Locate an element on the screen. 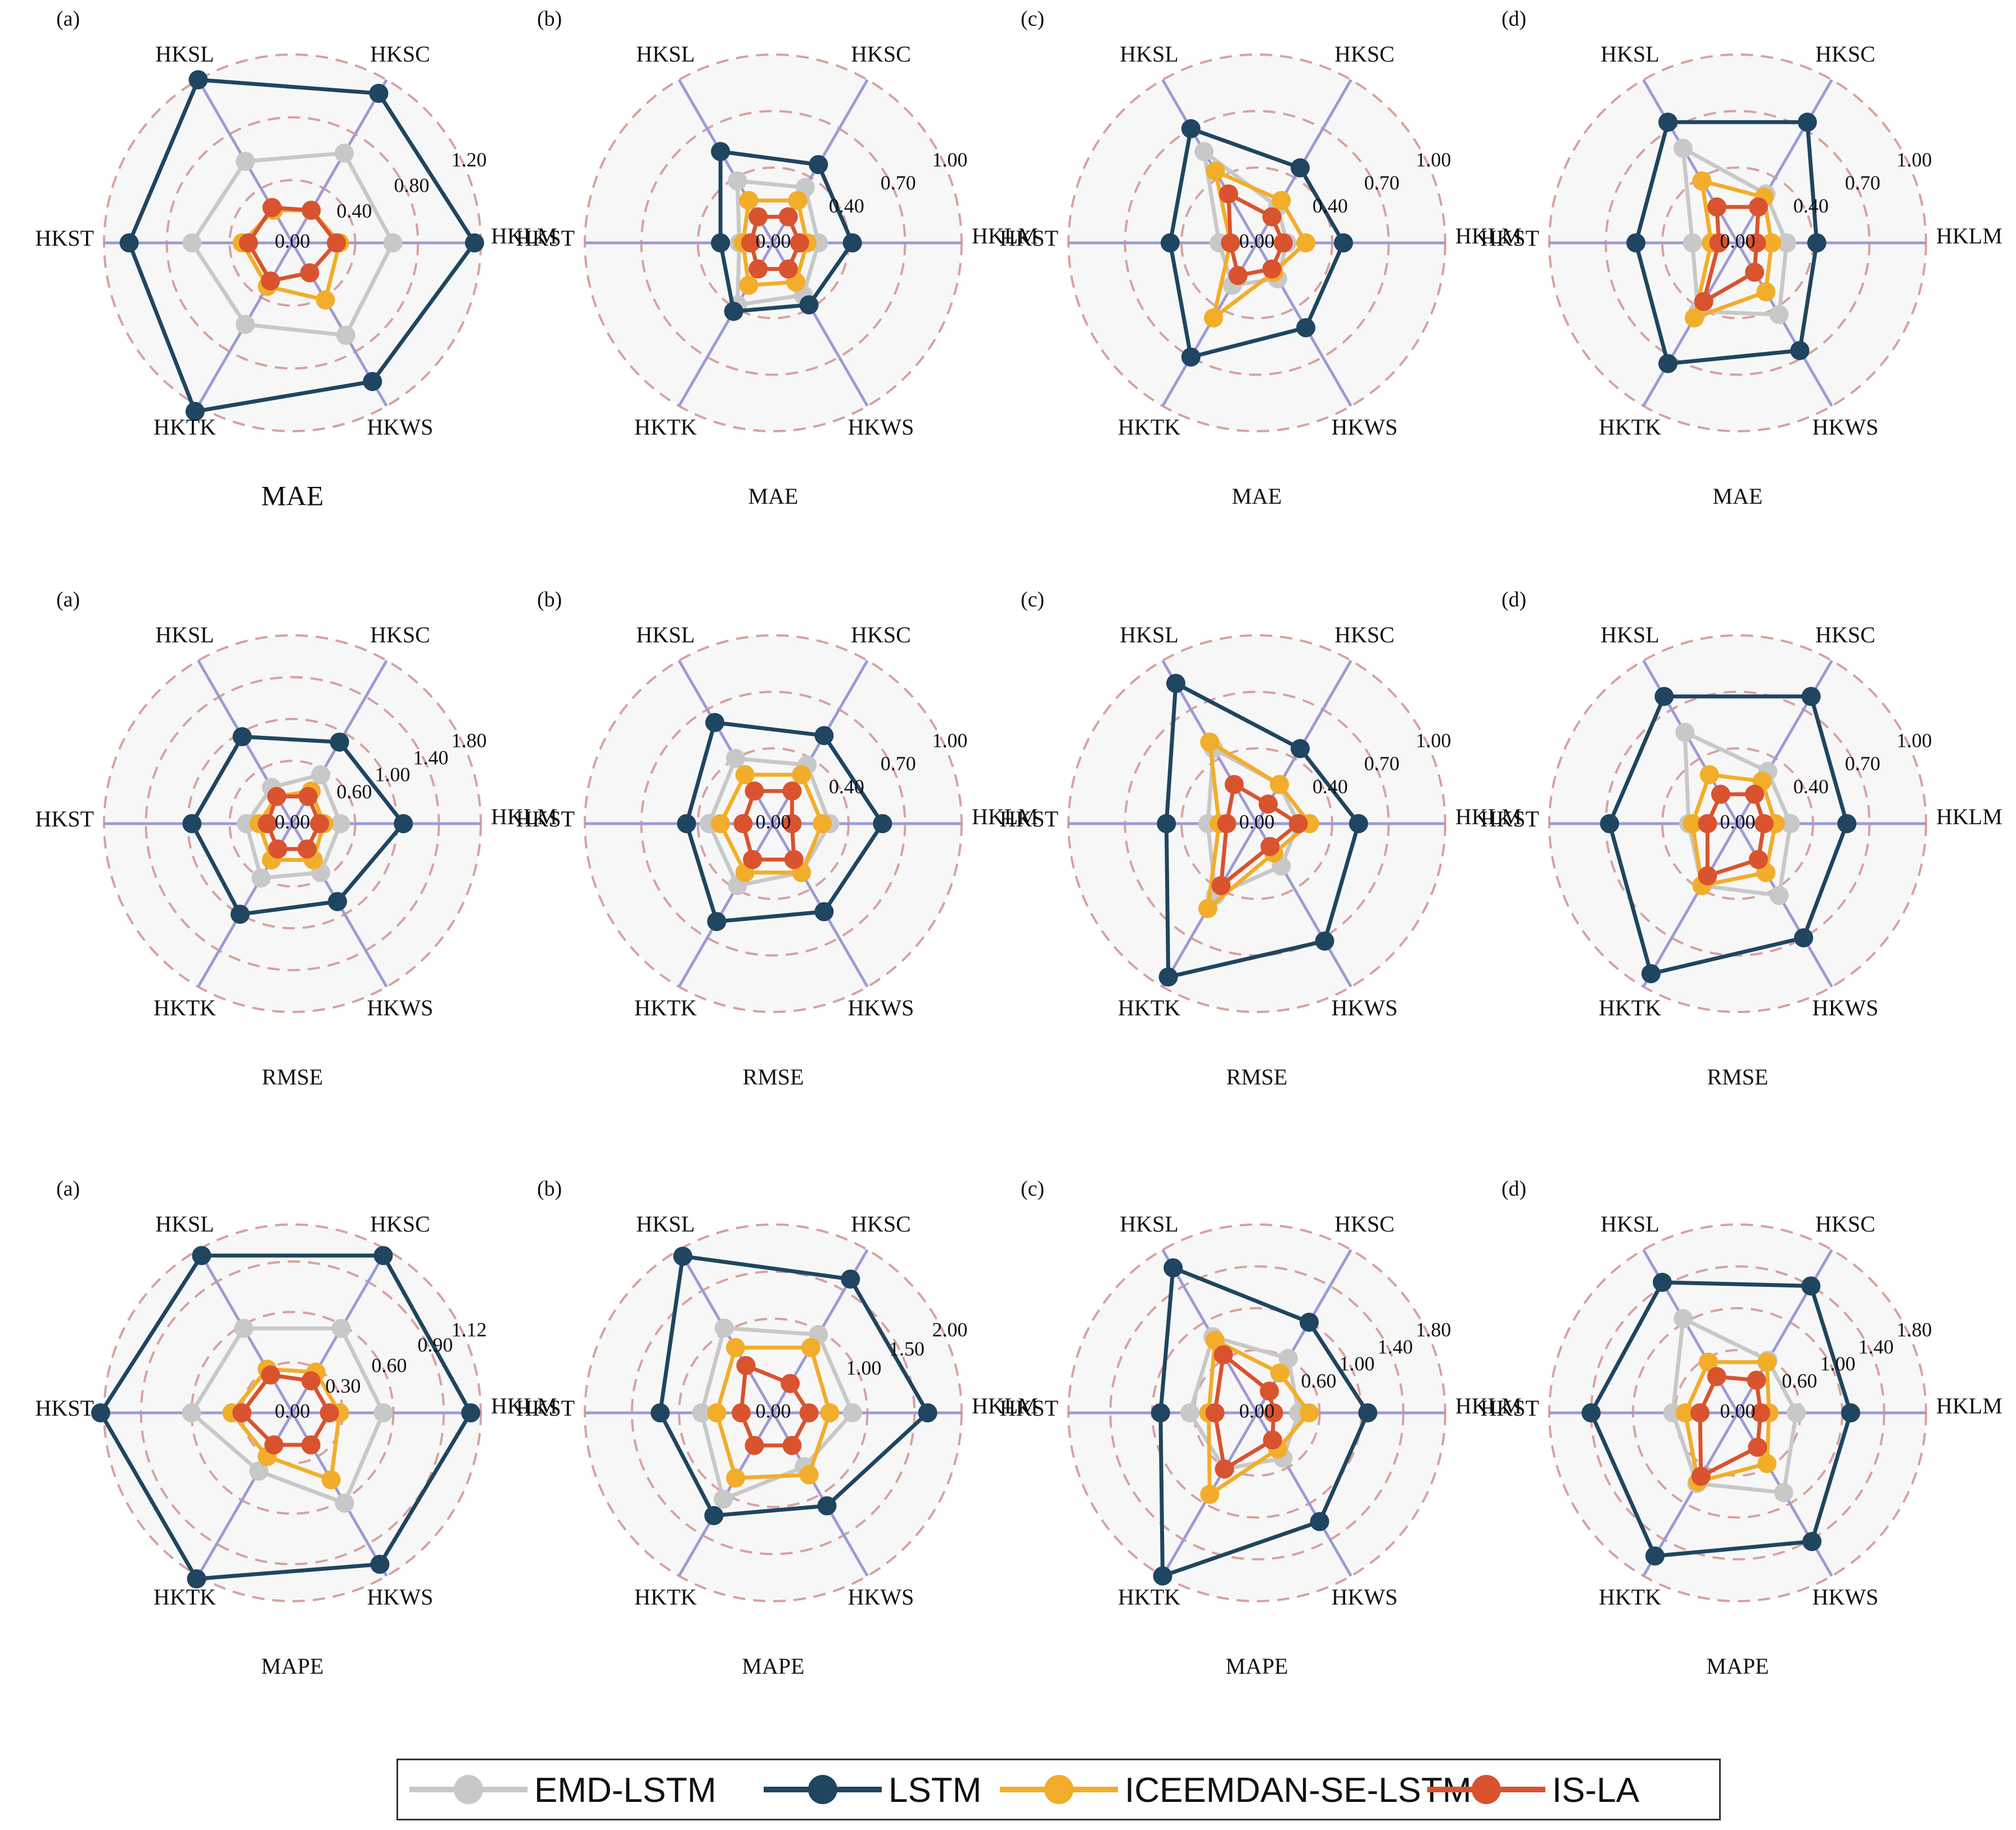 The image size is (2016, 1830). tick-label: 1.20 is located at coordinates (470, 159).